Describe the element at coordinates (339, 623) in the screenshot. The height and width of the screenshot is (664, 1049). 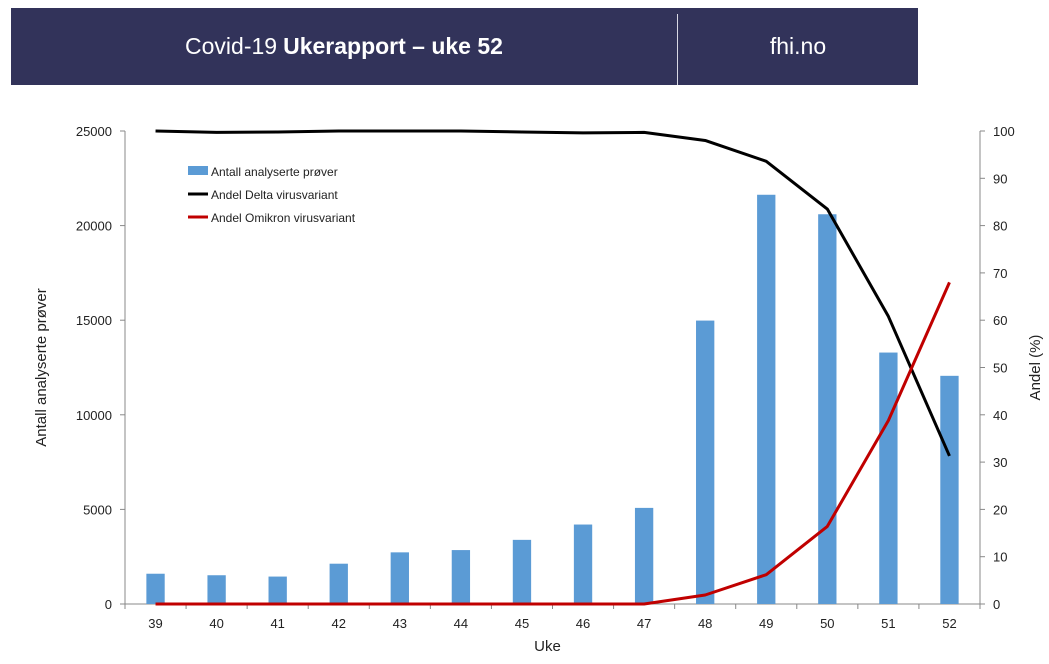
I see `x-tick-label: 42` at that location.